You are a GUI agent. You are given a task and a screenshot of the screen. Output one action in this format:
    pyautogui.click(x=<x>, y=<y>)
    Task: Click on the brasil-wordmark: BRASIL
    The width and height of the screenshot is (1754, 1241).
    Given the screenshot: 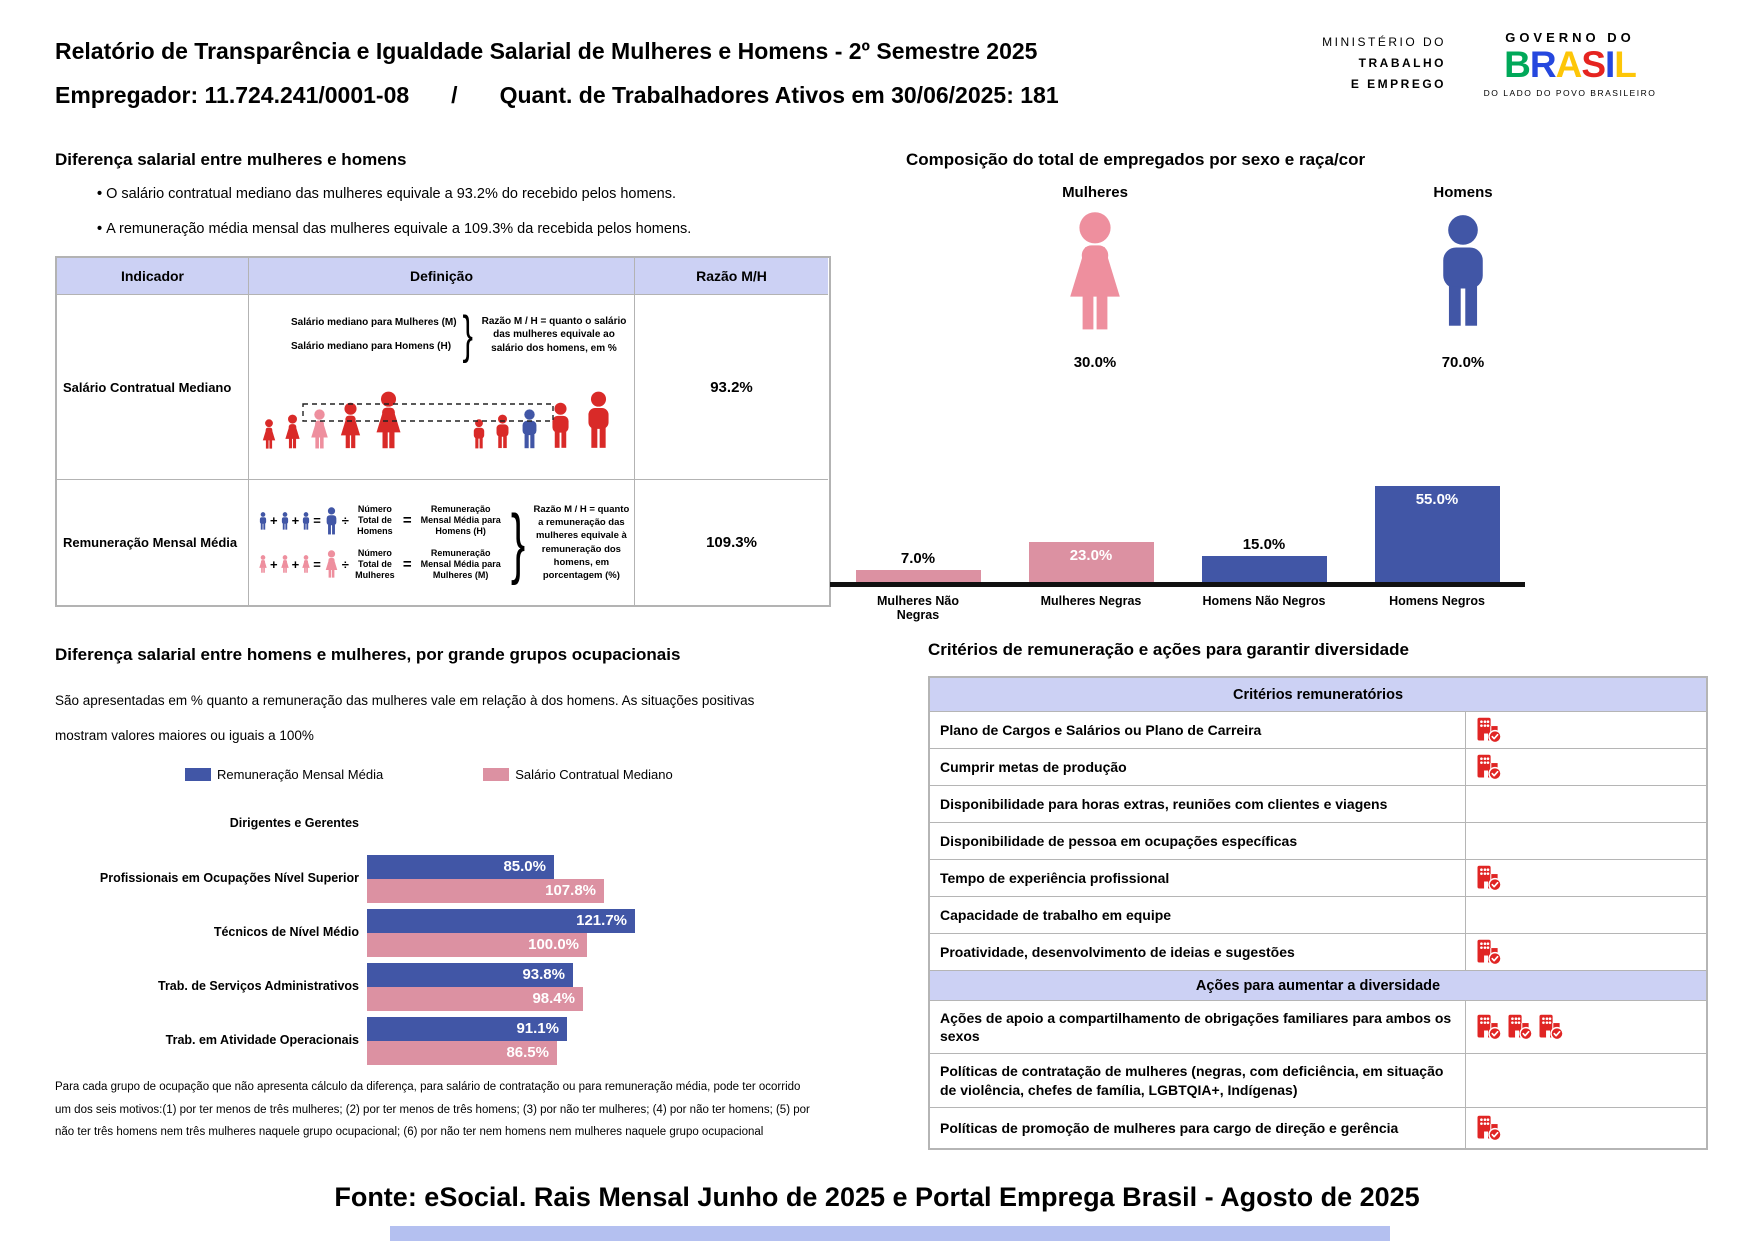 What is the action you would take?
    pyautogui.click(x=1570, y=65)
    